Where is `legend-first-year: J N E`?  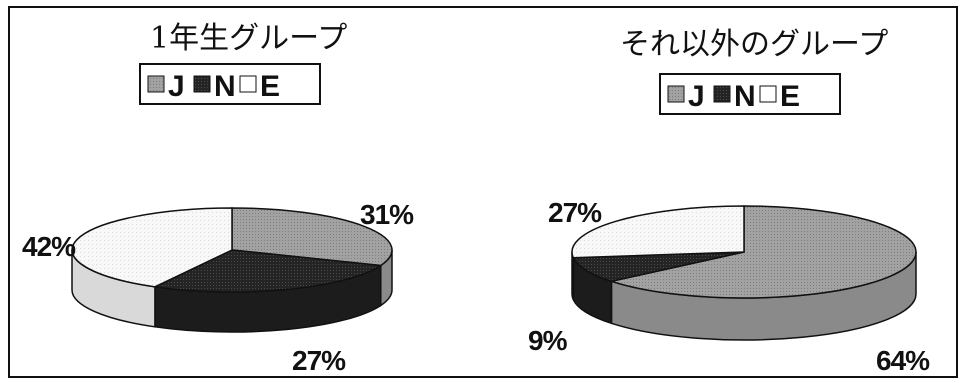 legend-first-year: J N E is located at coordinates (230, 84).